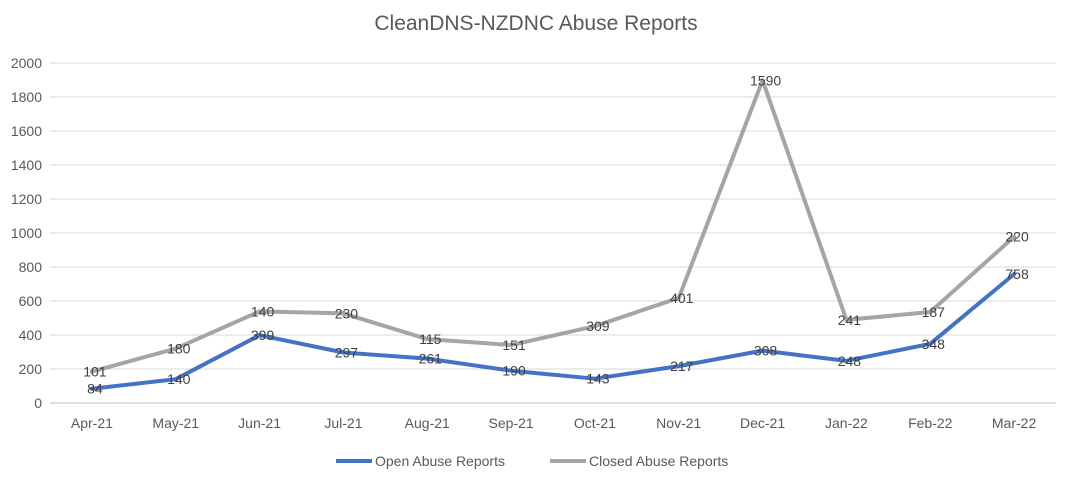  I want to click on data-label: 248, so click(850, 361).